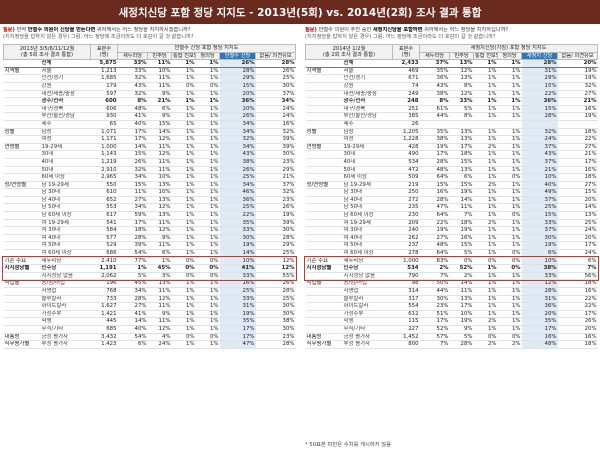  I want to click on row-label: 남 19-29세, so click(367, 185).